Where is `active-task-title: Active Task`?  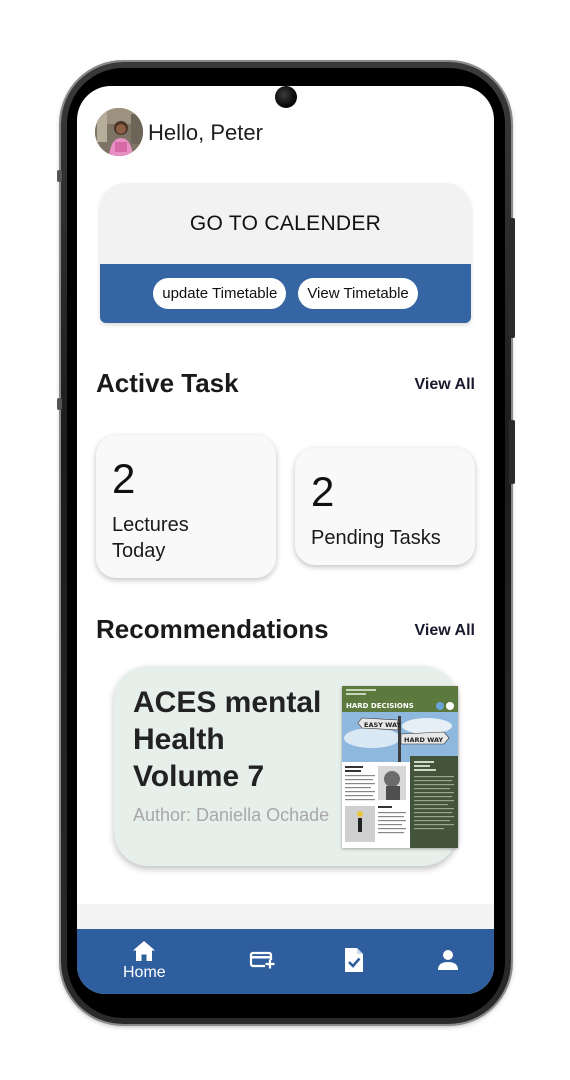 active-task-title: Active Task is located at coordinates (167, 383).